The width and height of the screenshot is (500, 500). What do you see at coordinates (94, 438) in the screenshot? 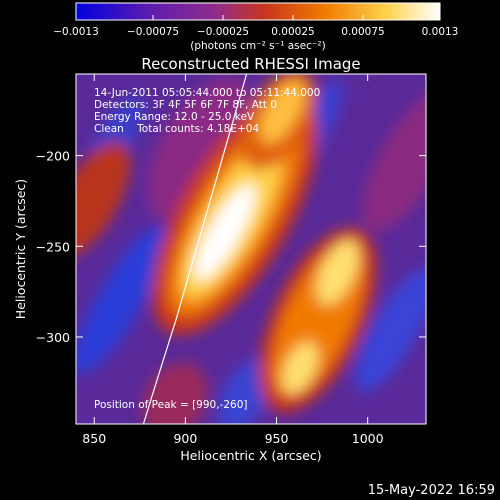
I see `x-tick-label: 850` at bounding box center [94, 438].